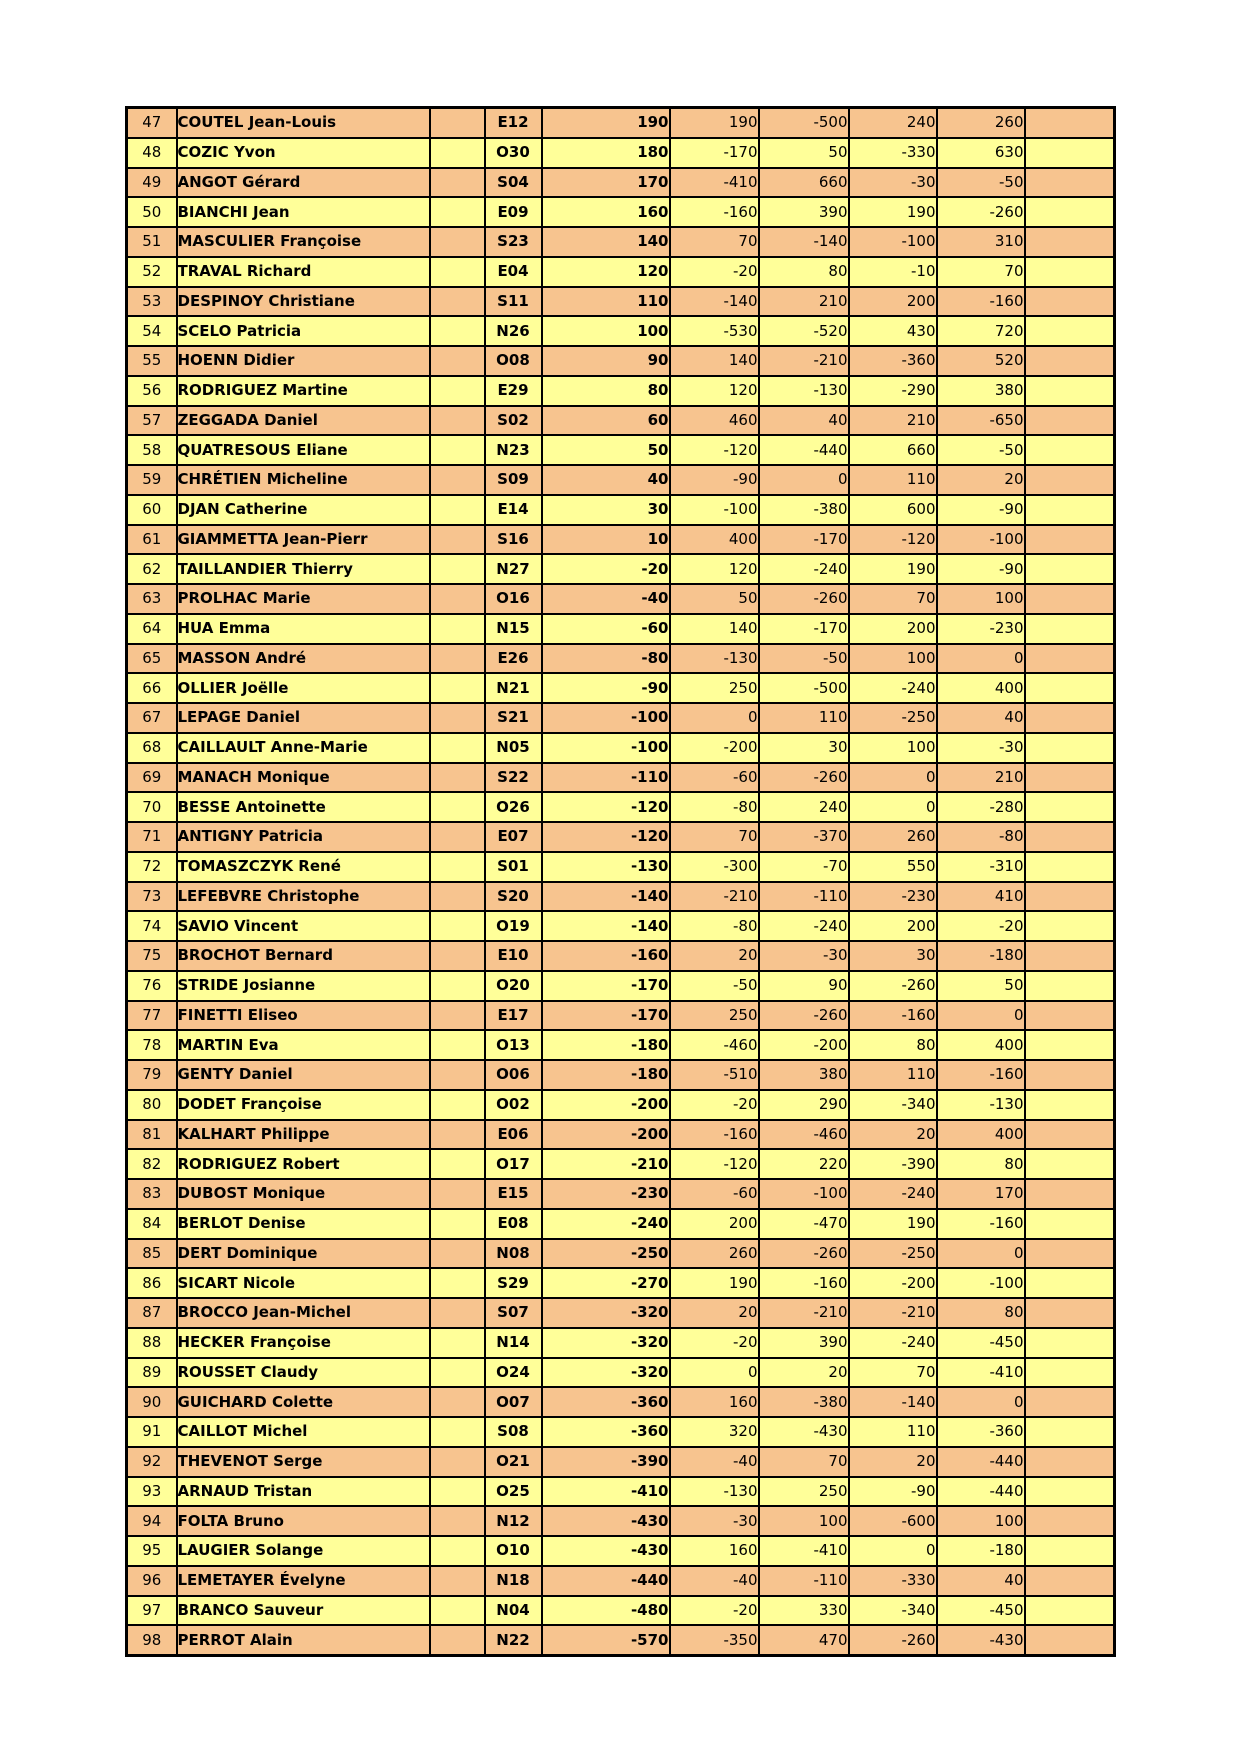 The height and width of the screenshot is (1754, 1240). Describe the element at coordinates (892, 807) in the screenshot. I see `result3-cell: 0` at that location.